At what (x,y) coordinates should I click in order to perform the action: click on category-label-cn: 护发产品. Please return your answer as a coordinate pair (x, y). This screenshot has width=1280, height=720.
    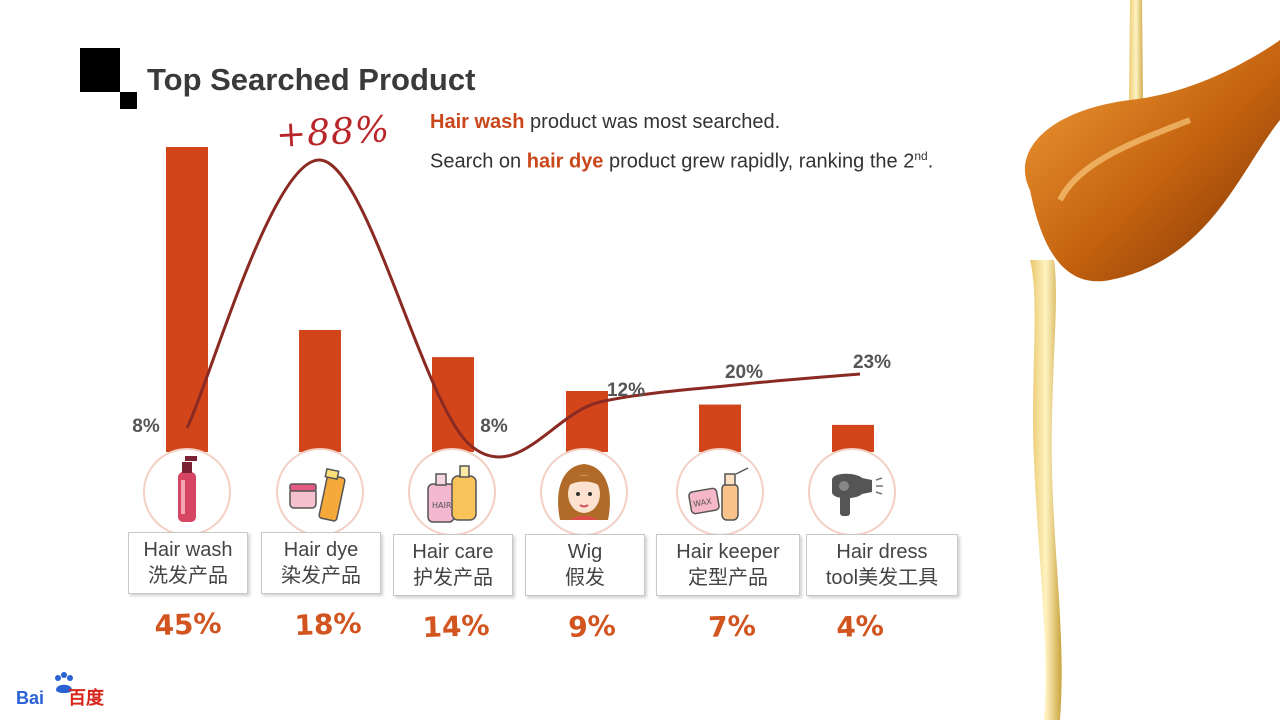
    Looking at the image, I should click on (453, 578).